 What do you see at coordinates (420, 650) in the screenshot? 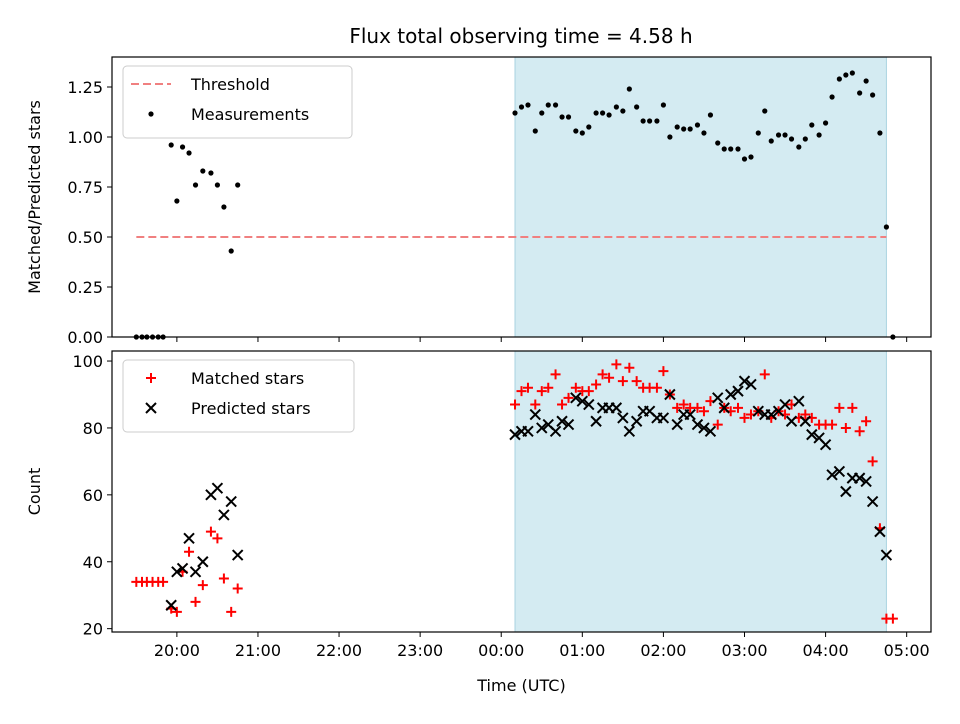
I see `x-tick-label: 23:00` at bounding box center [420, 650].